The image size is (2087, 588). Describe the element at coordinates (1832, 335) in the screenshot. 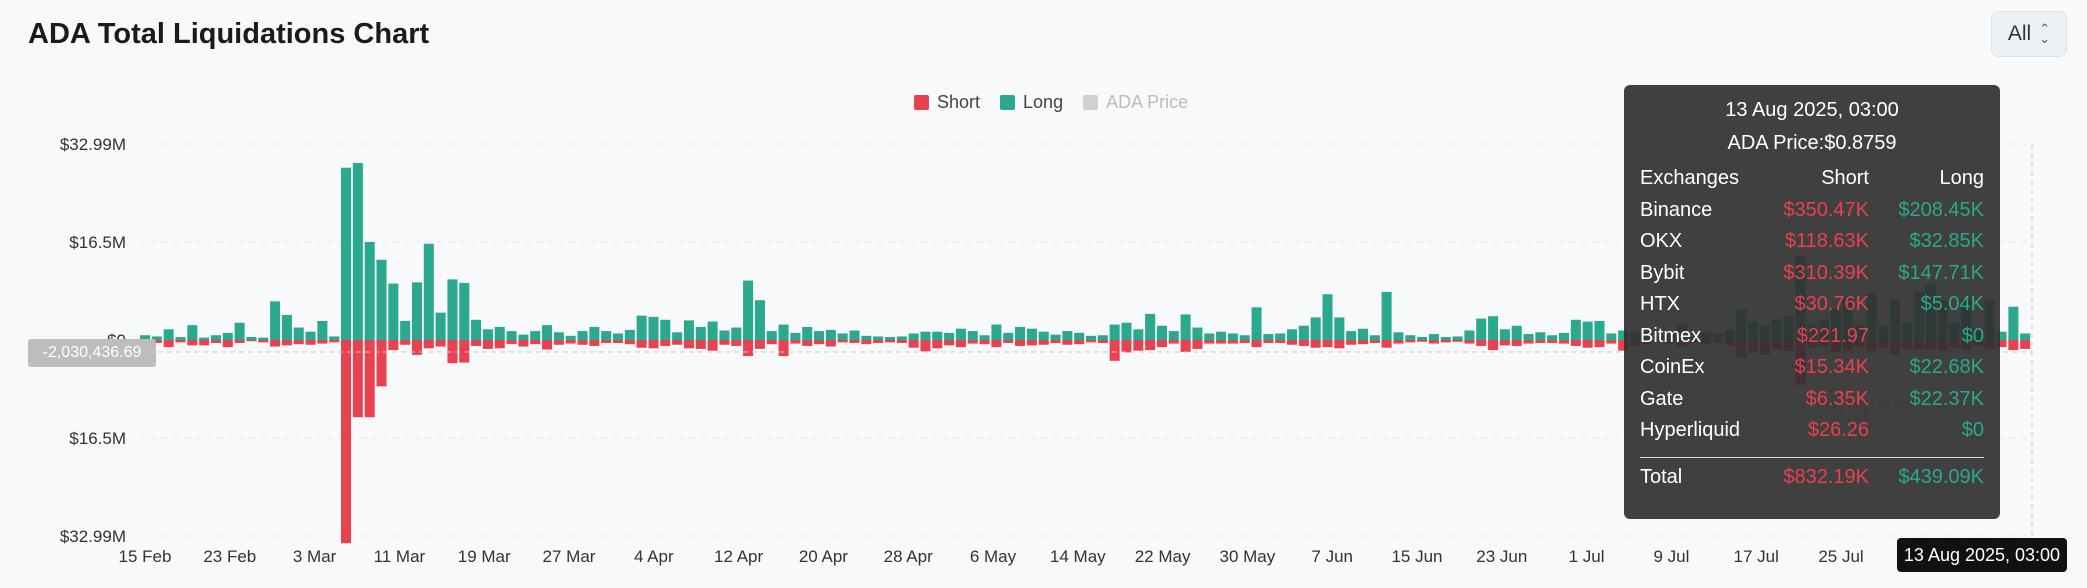

I see `tooltip-short: $221.97` at that location.